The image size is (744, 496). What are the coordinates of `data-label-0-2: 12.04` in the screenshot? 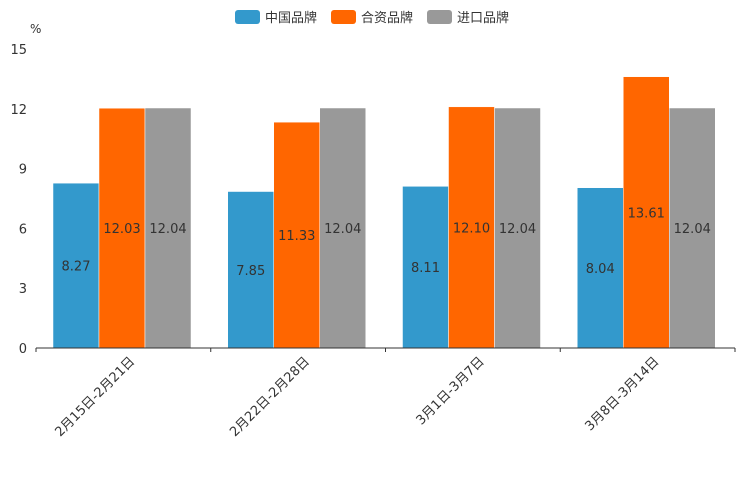 It's located at (167, 229).